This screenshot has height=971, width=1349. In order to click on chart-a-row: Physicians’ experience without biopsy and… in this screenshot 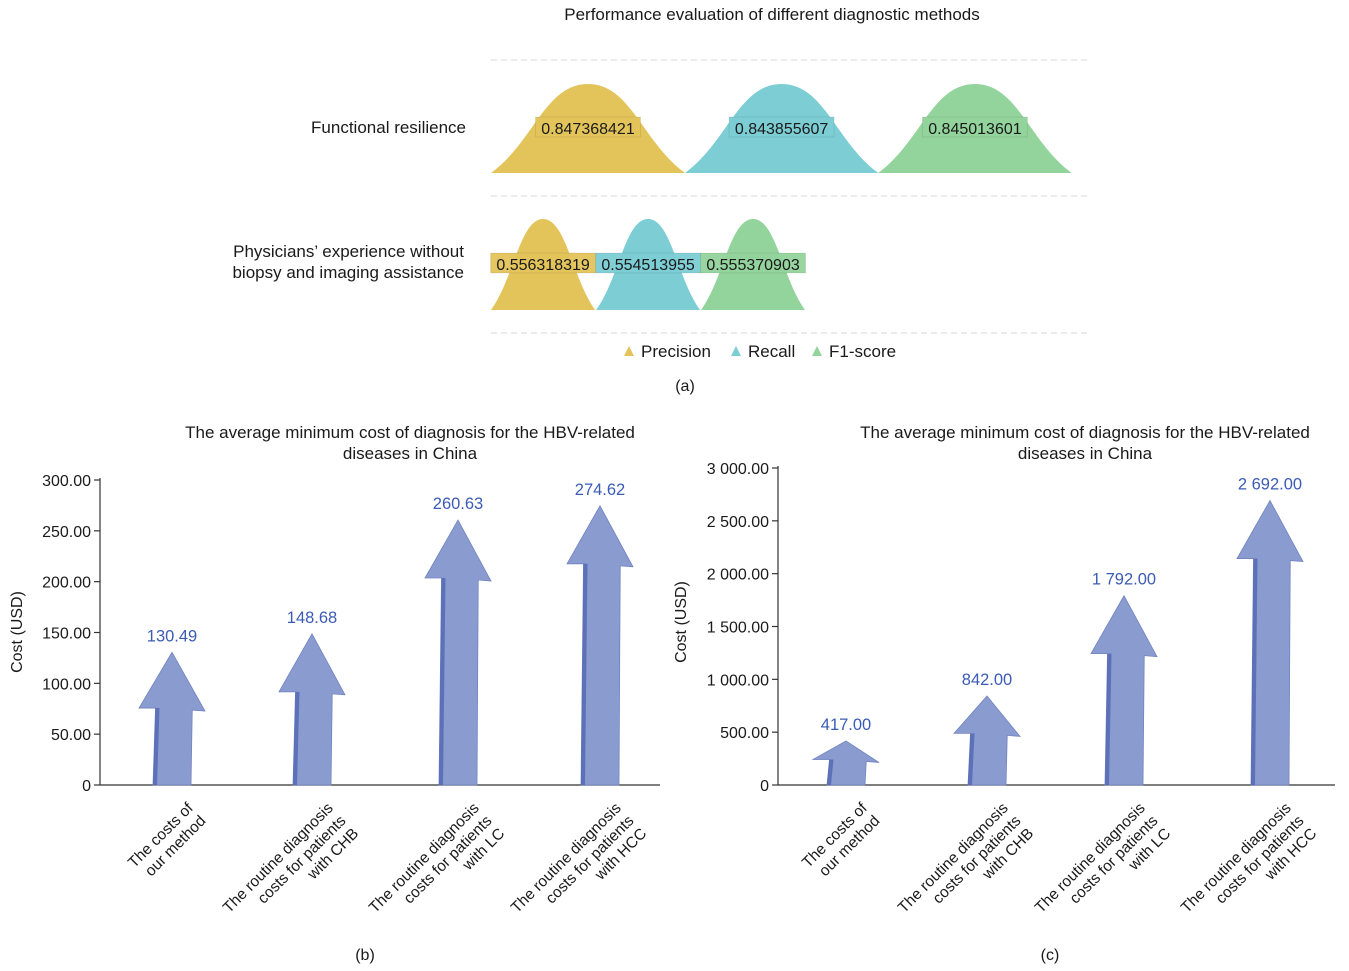, I will do `click(519, 264)`.